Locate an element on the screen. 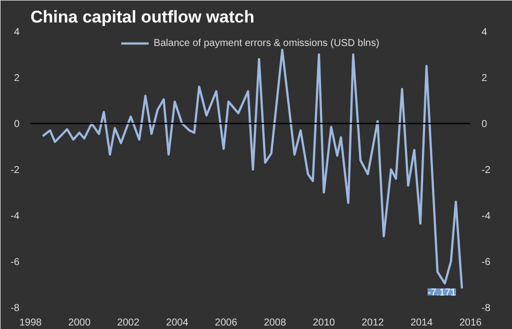  x-tick-label: 2008 is located at coordinates (275, 323).